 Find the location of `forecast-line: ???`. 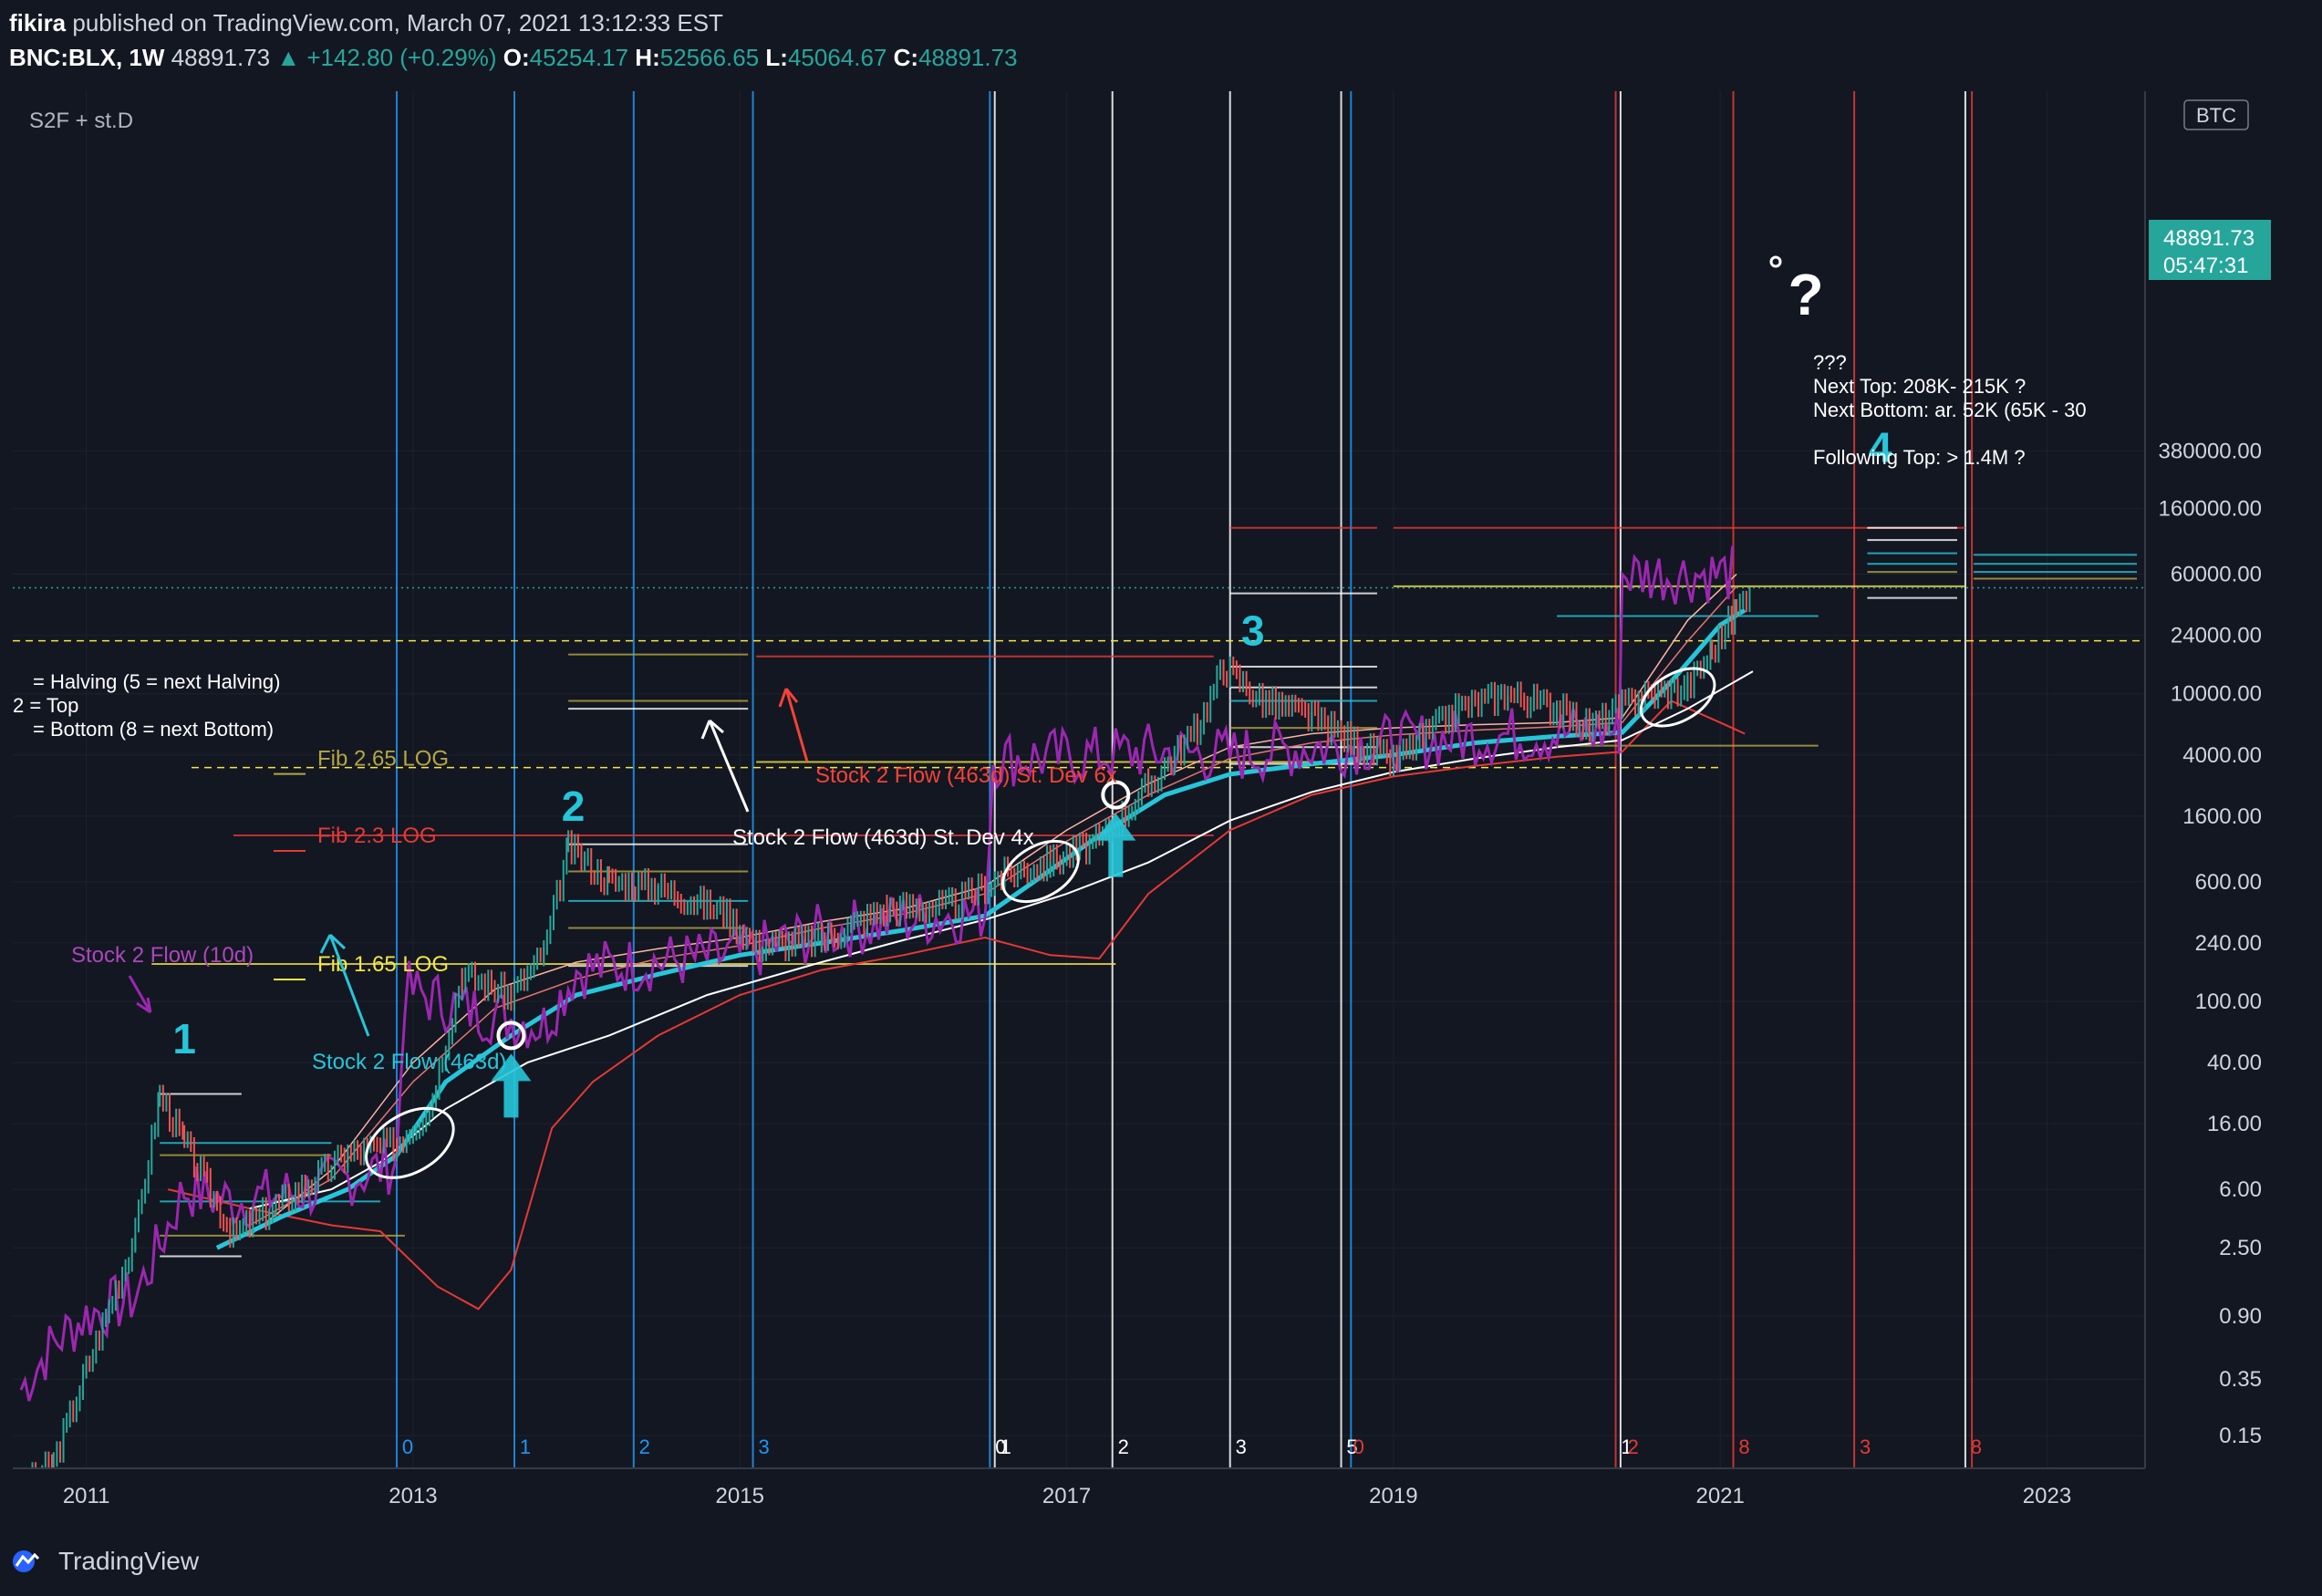

forecast-line: ??? is located at coordinates (1830, 363).